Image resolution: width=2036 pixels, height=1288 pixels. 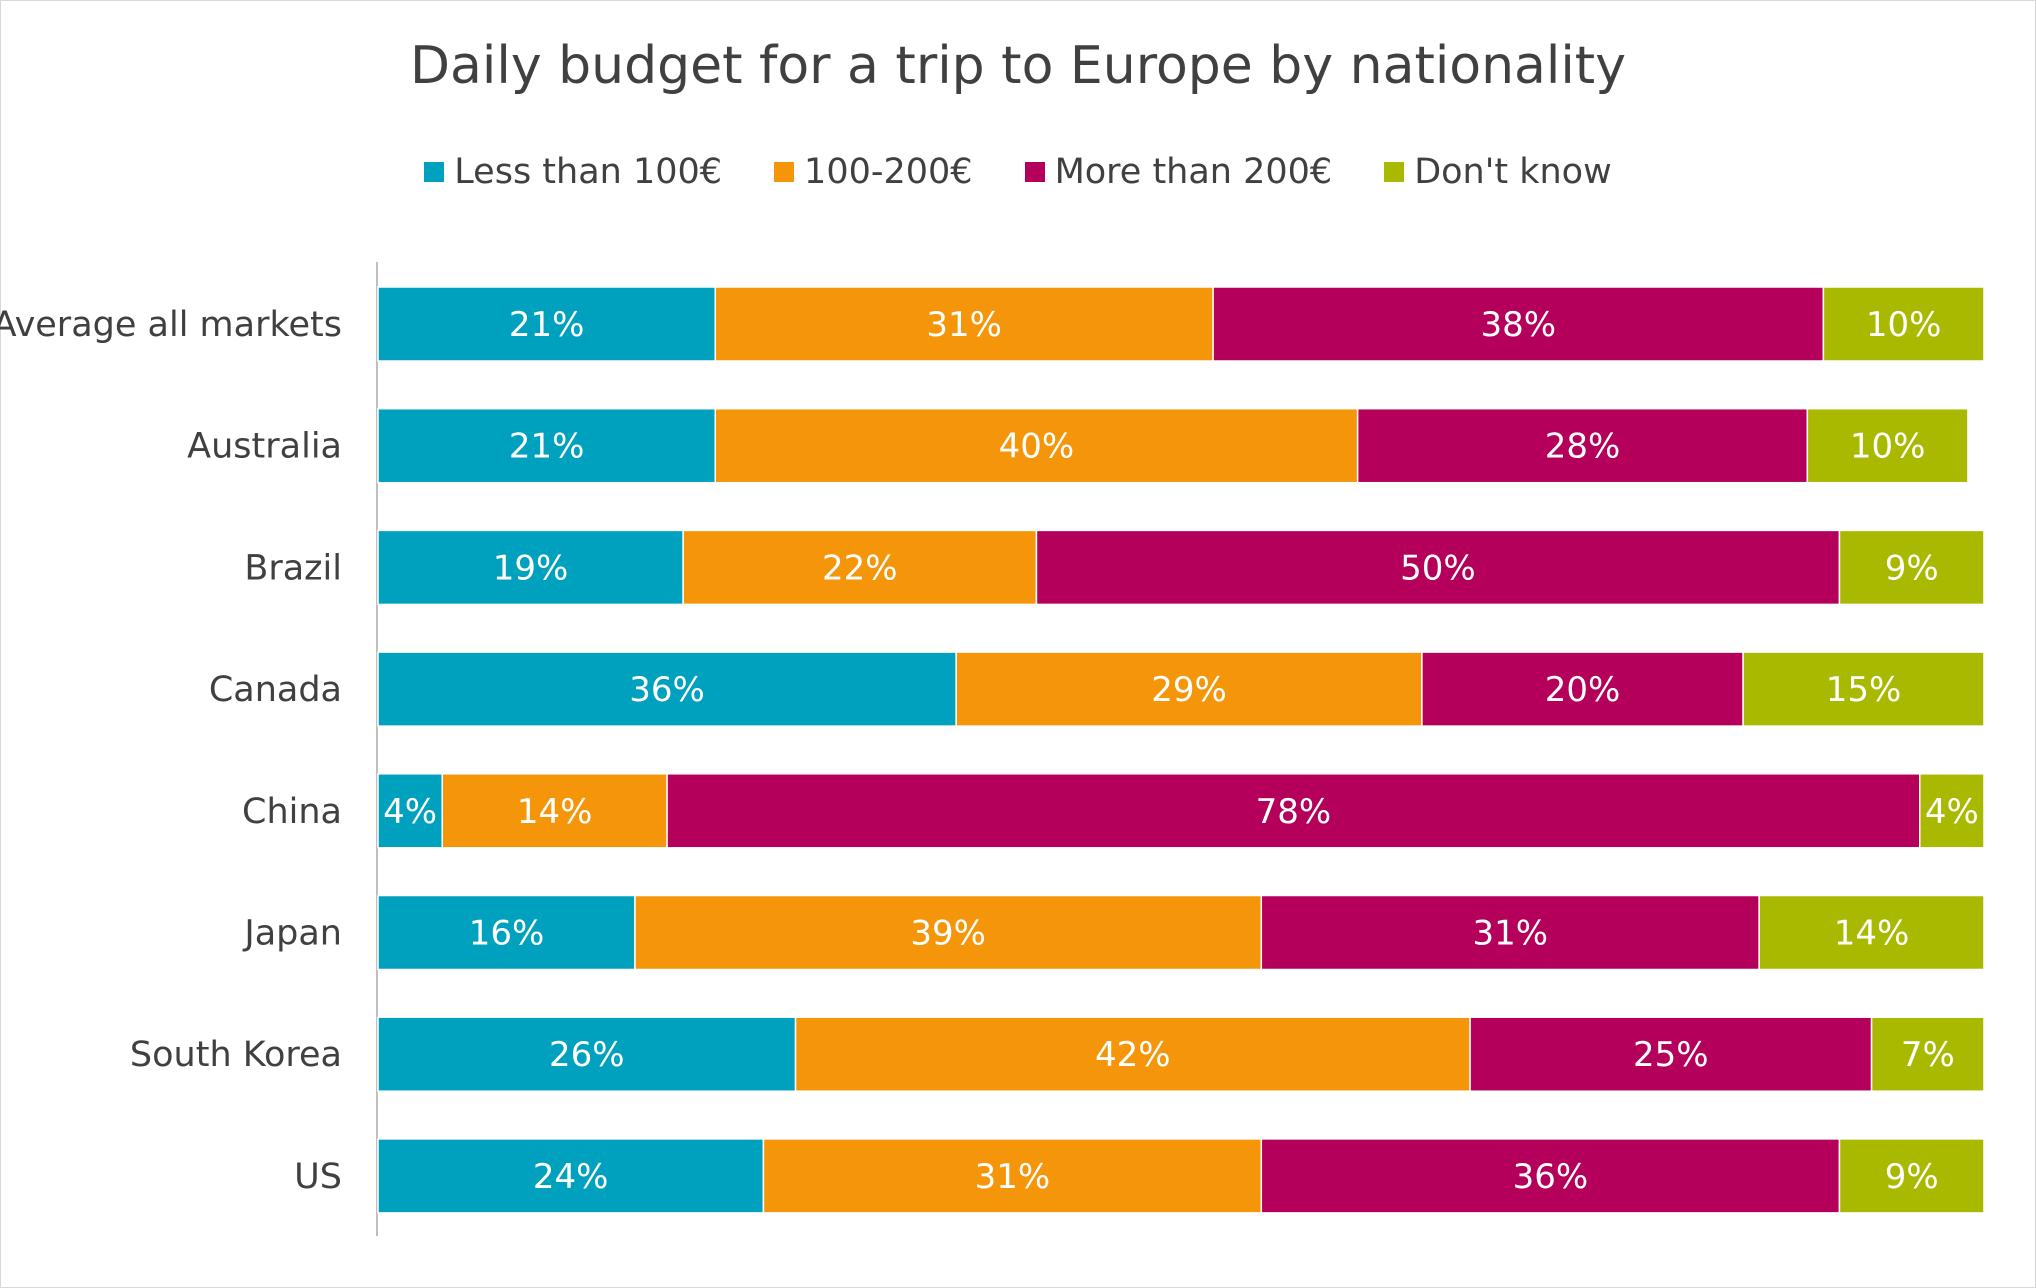 I want to click on data-label: 25%, so click(x=1671, y=1055).